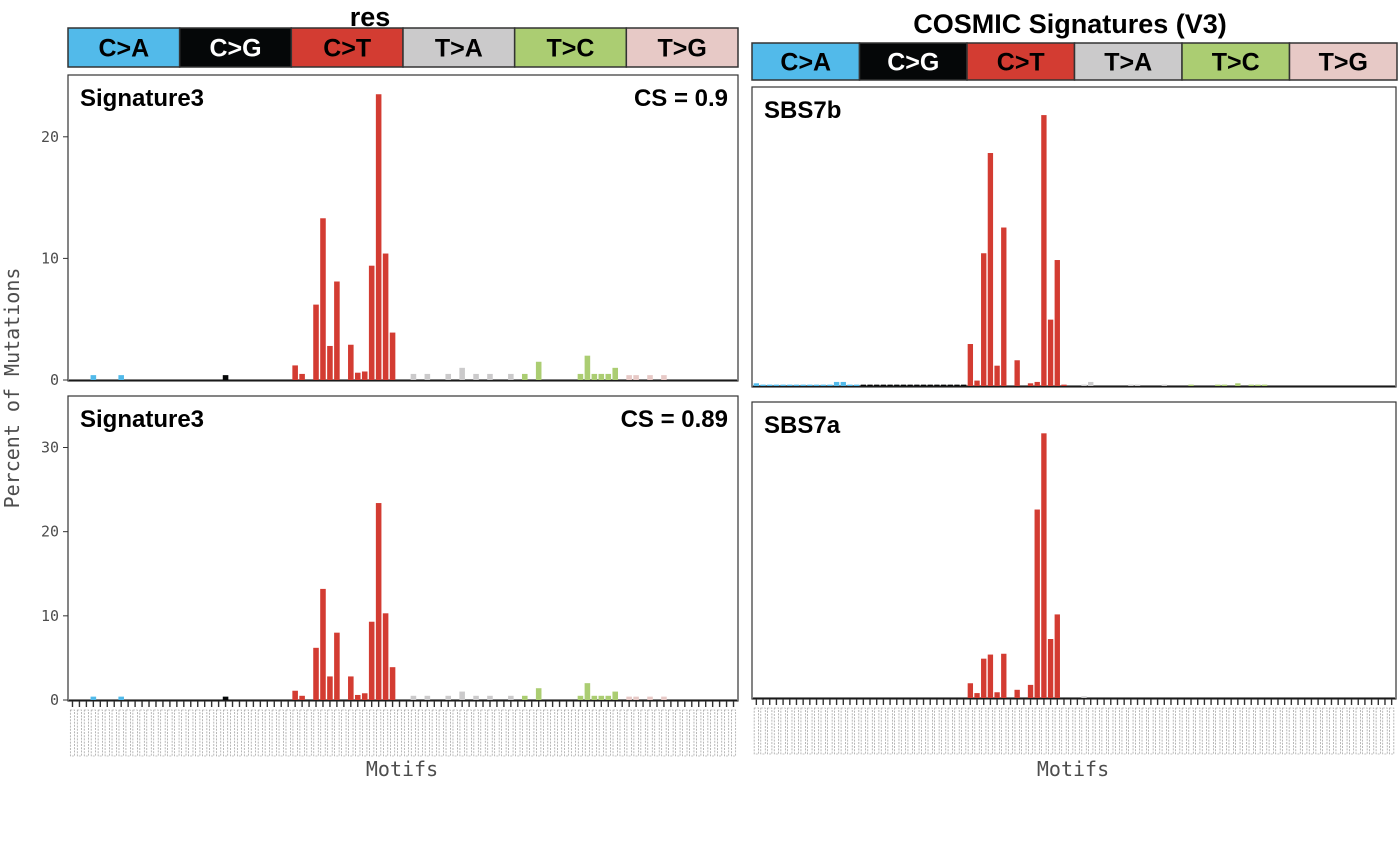  Describe the element at coordinates (347, 49) in the screenshot. I see `band-label-c-to-t: C>T` at that location.